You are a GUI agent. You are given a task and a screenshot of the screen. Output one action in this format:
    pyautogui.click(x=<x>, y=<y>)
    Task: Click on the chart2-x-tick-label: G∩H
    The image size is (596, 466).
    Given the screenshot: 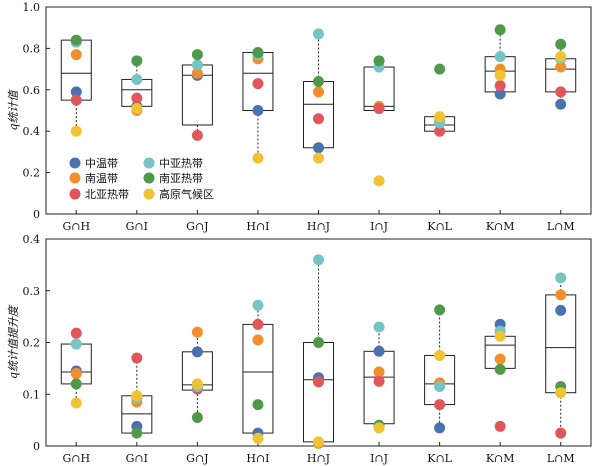 What is the action you would take?
    pyautogui.click(x=76, y=458)
    